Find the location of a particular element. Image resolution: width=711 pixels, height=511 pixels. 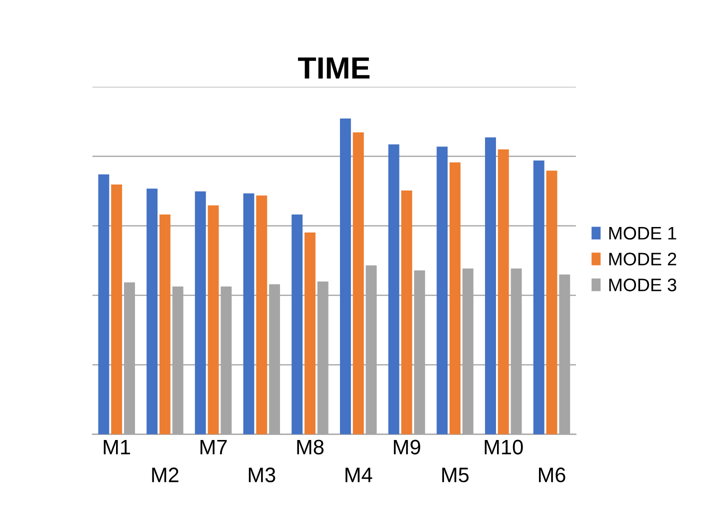

x-tick-label: M4 is located at coordinates (359, 475).